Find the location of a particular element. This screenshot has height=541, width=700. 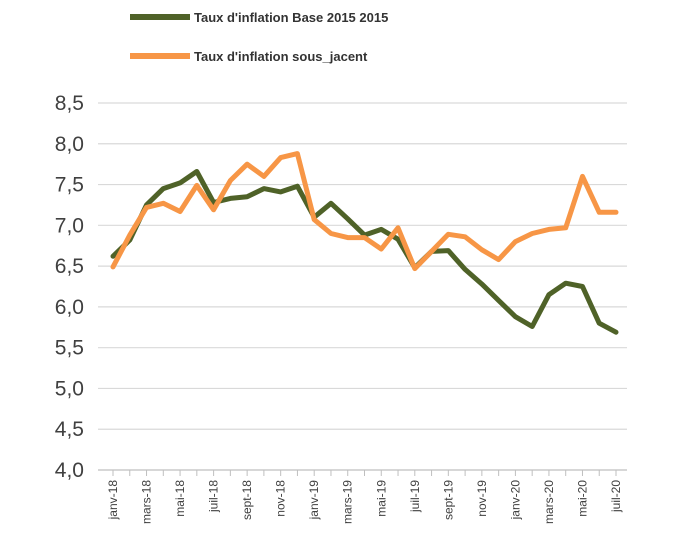

y-tick-label: 6,0 is located at coordinates (69, 307).